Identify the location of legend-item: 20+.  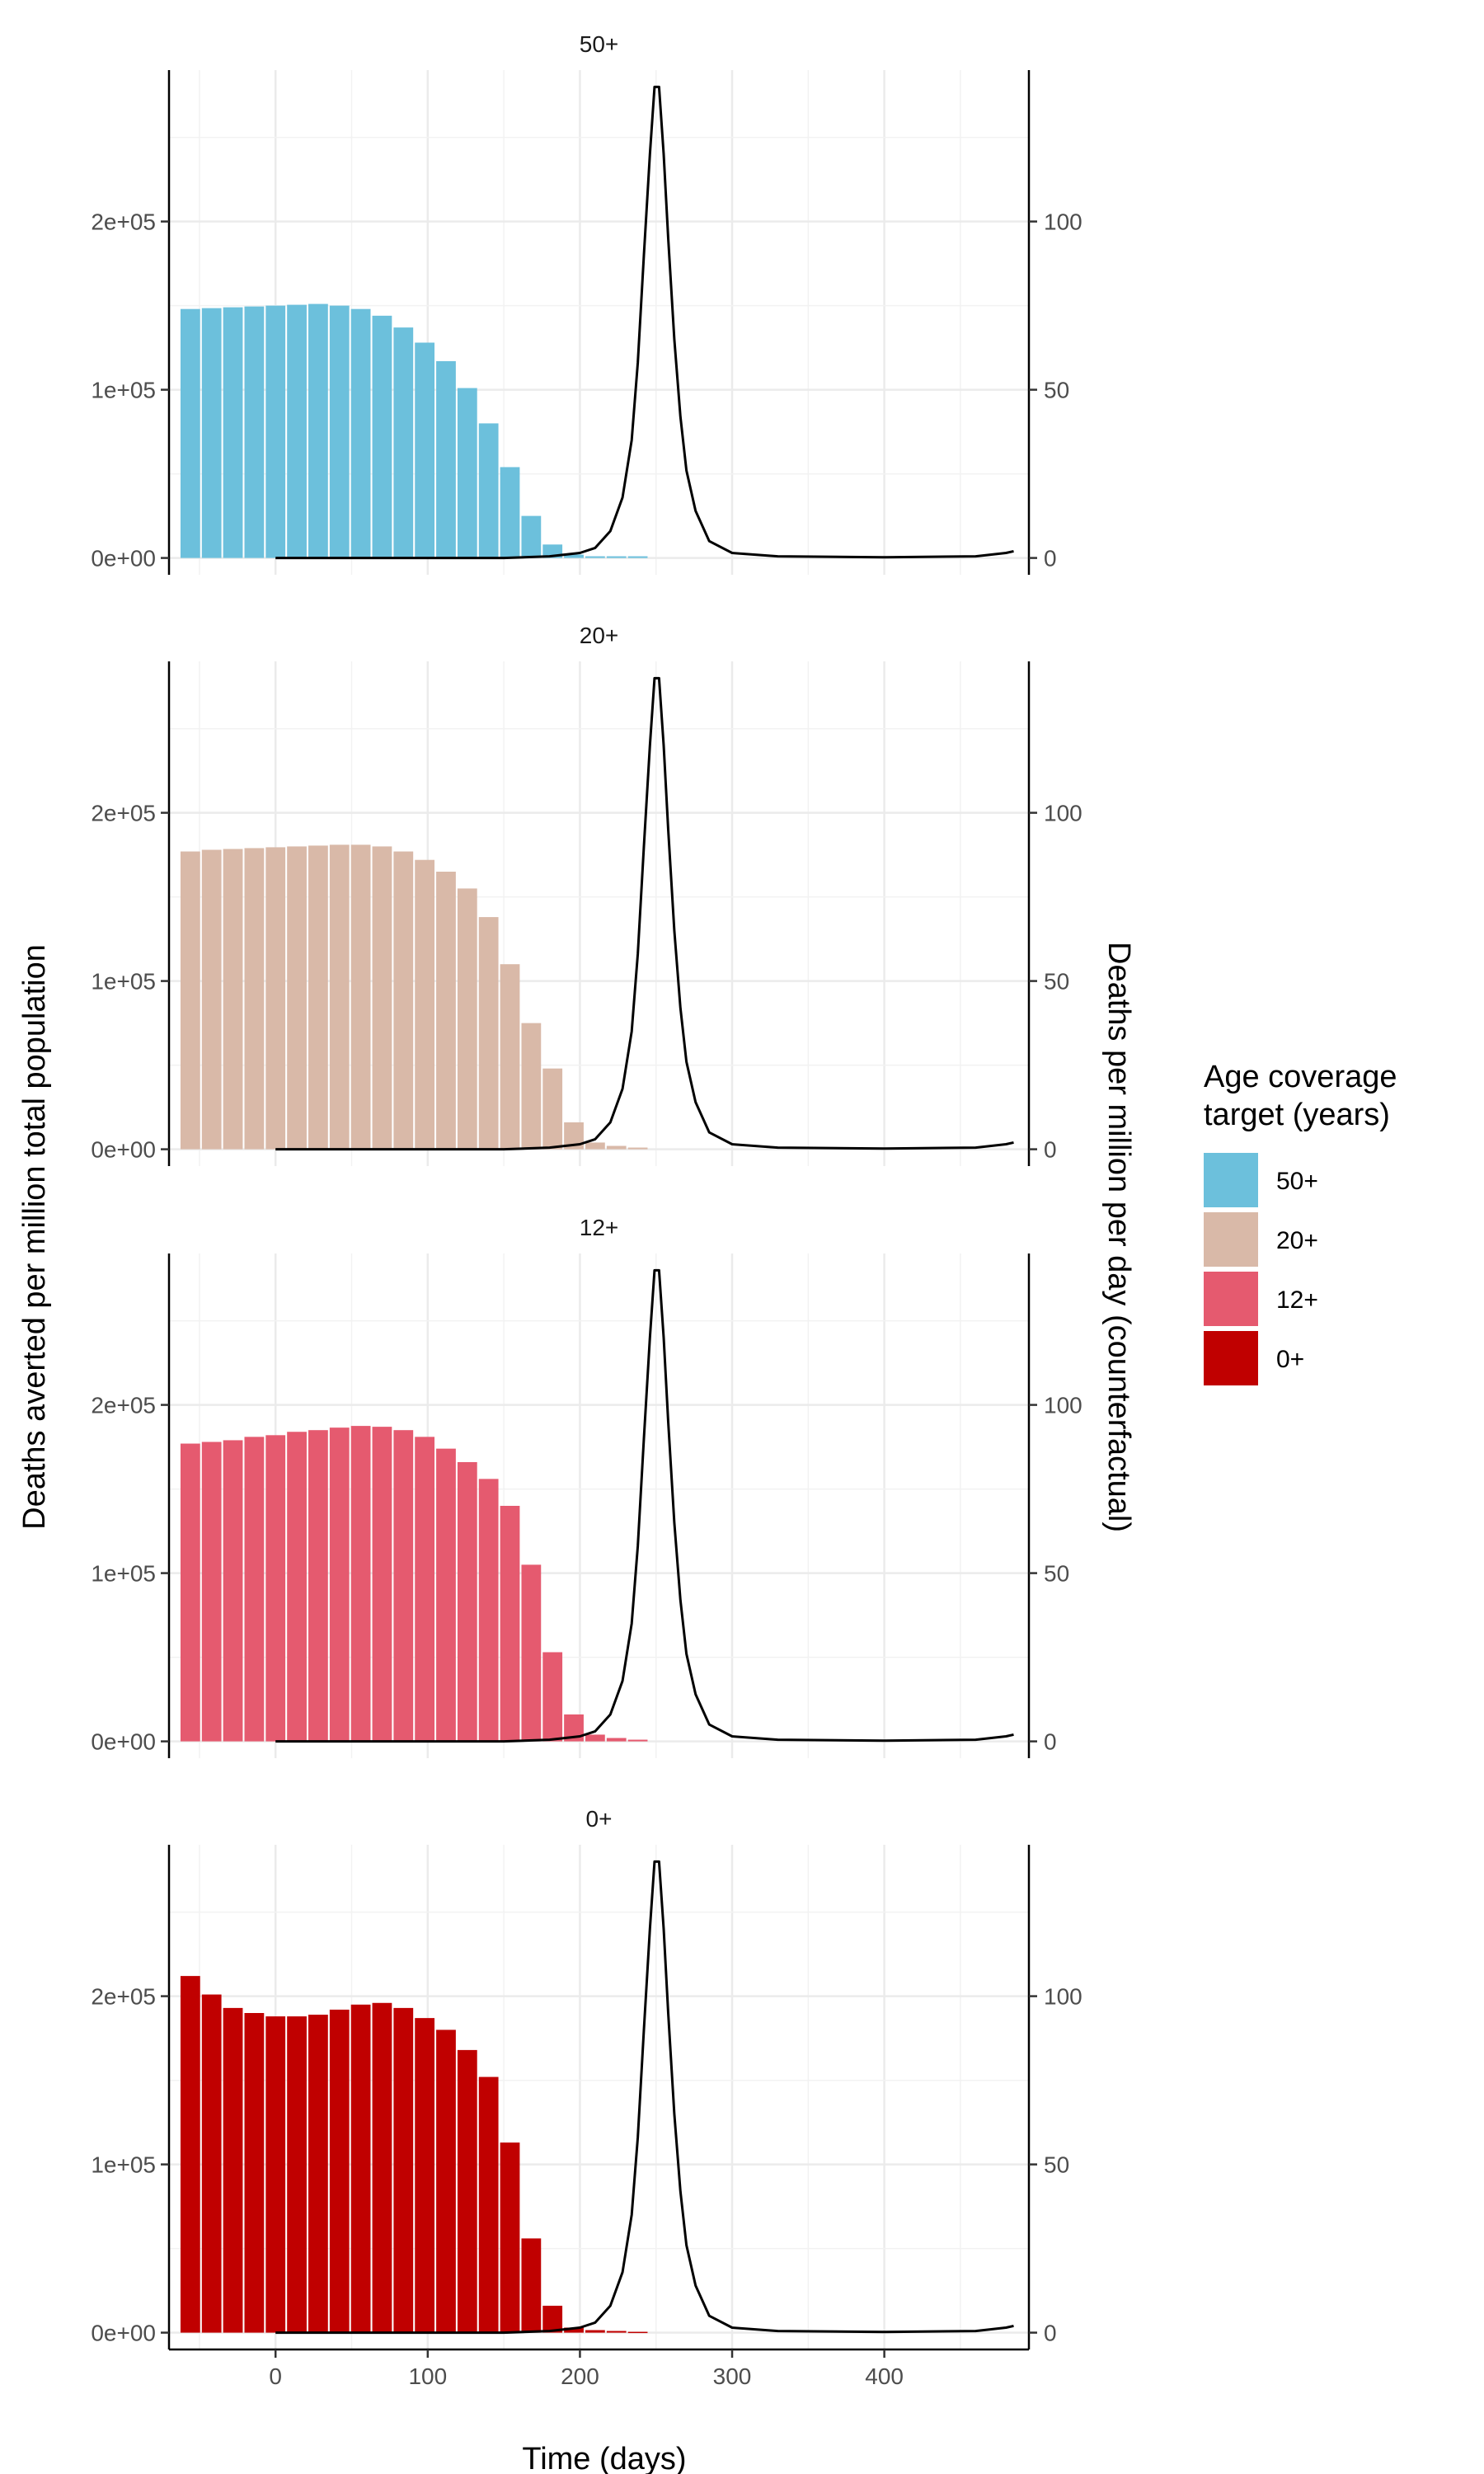
(1261, 1239).